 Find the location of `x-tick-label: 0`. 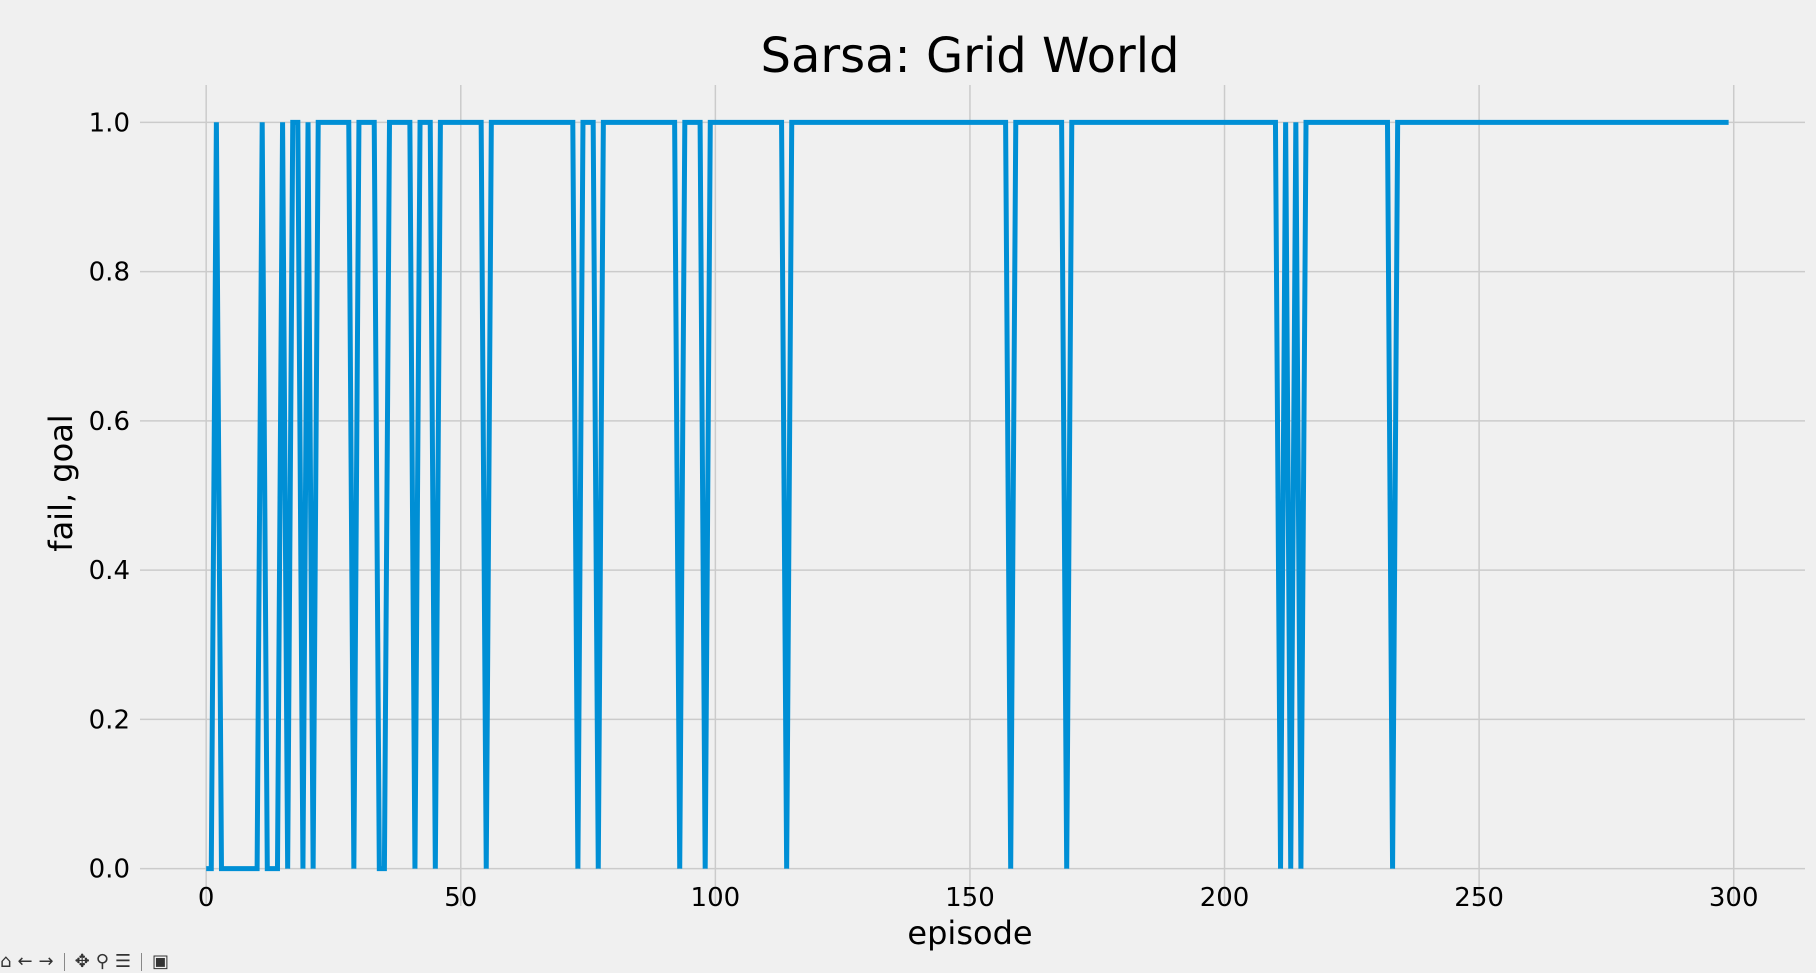

x-tick-label: 0 is located at coordinates (206, 898).